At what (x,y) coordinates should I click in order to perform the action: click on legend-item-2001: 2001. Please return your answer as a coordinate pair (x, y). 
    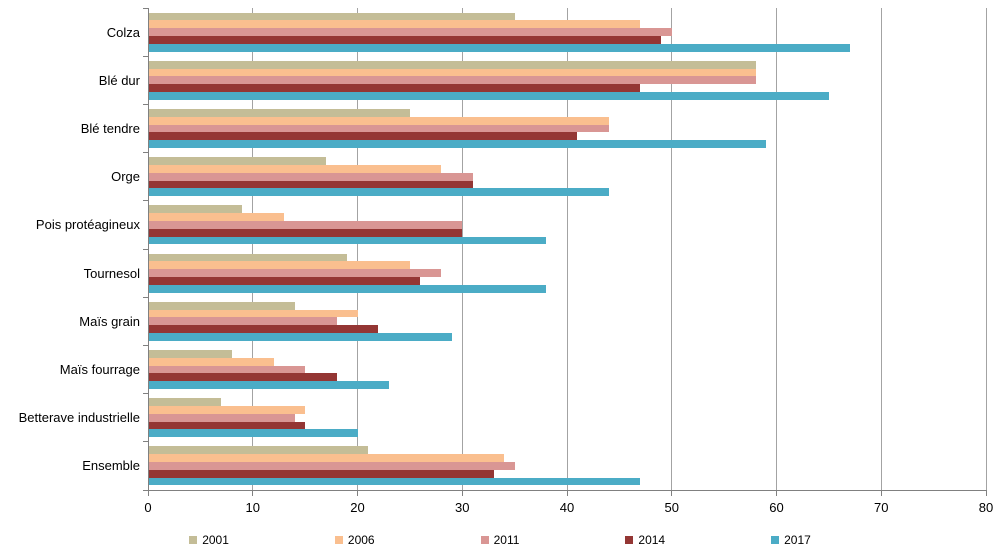
    Looking at the image, I should click on (209, 540).